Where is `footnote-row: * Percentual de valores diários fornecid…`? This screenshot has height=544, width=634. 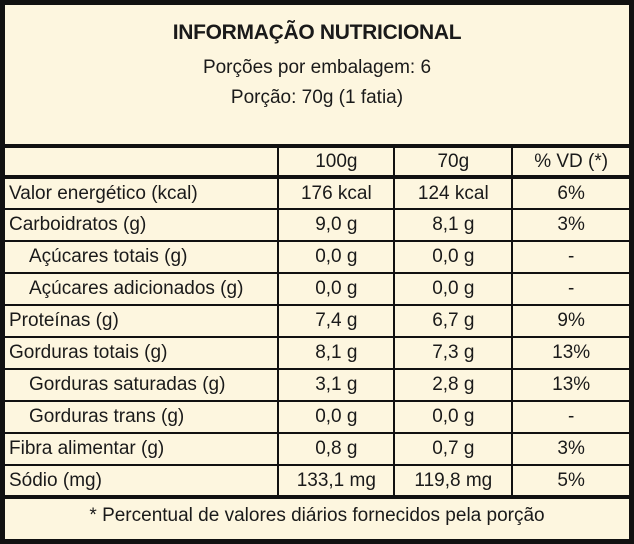 footnote-row: * Percentual de valores diários fornecid… is located at coordinates (317, 513).